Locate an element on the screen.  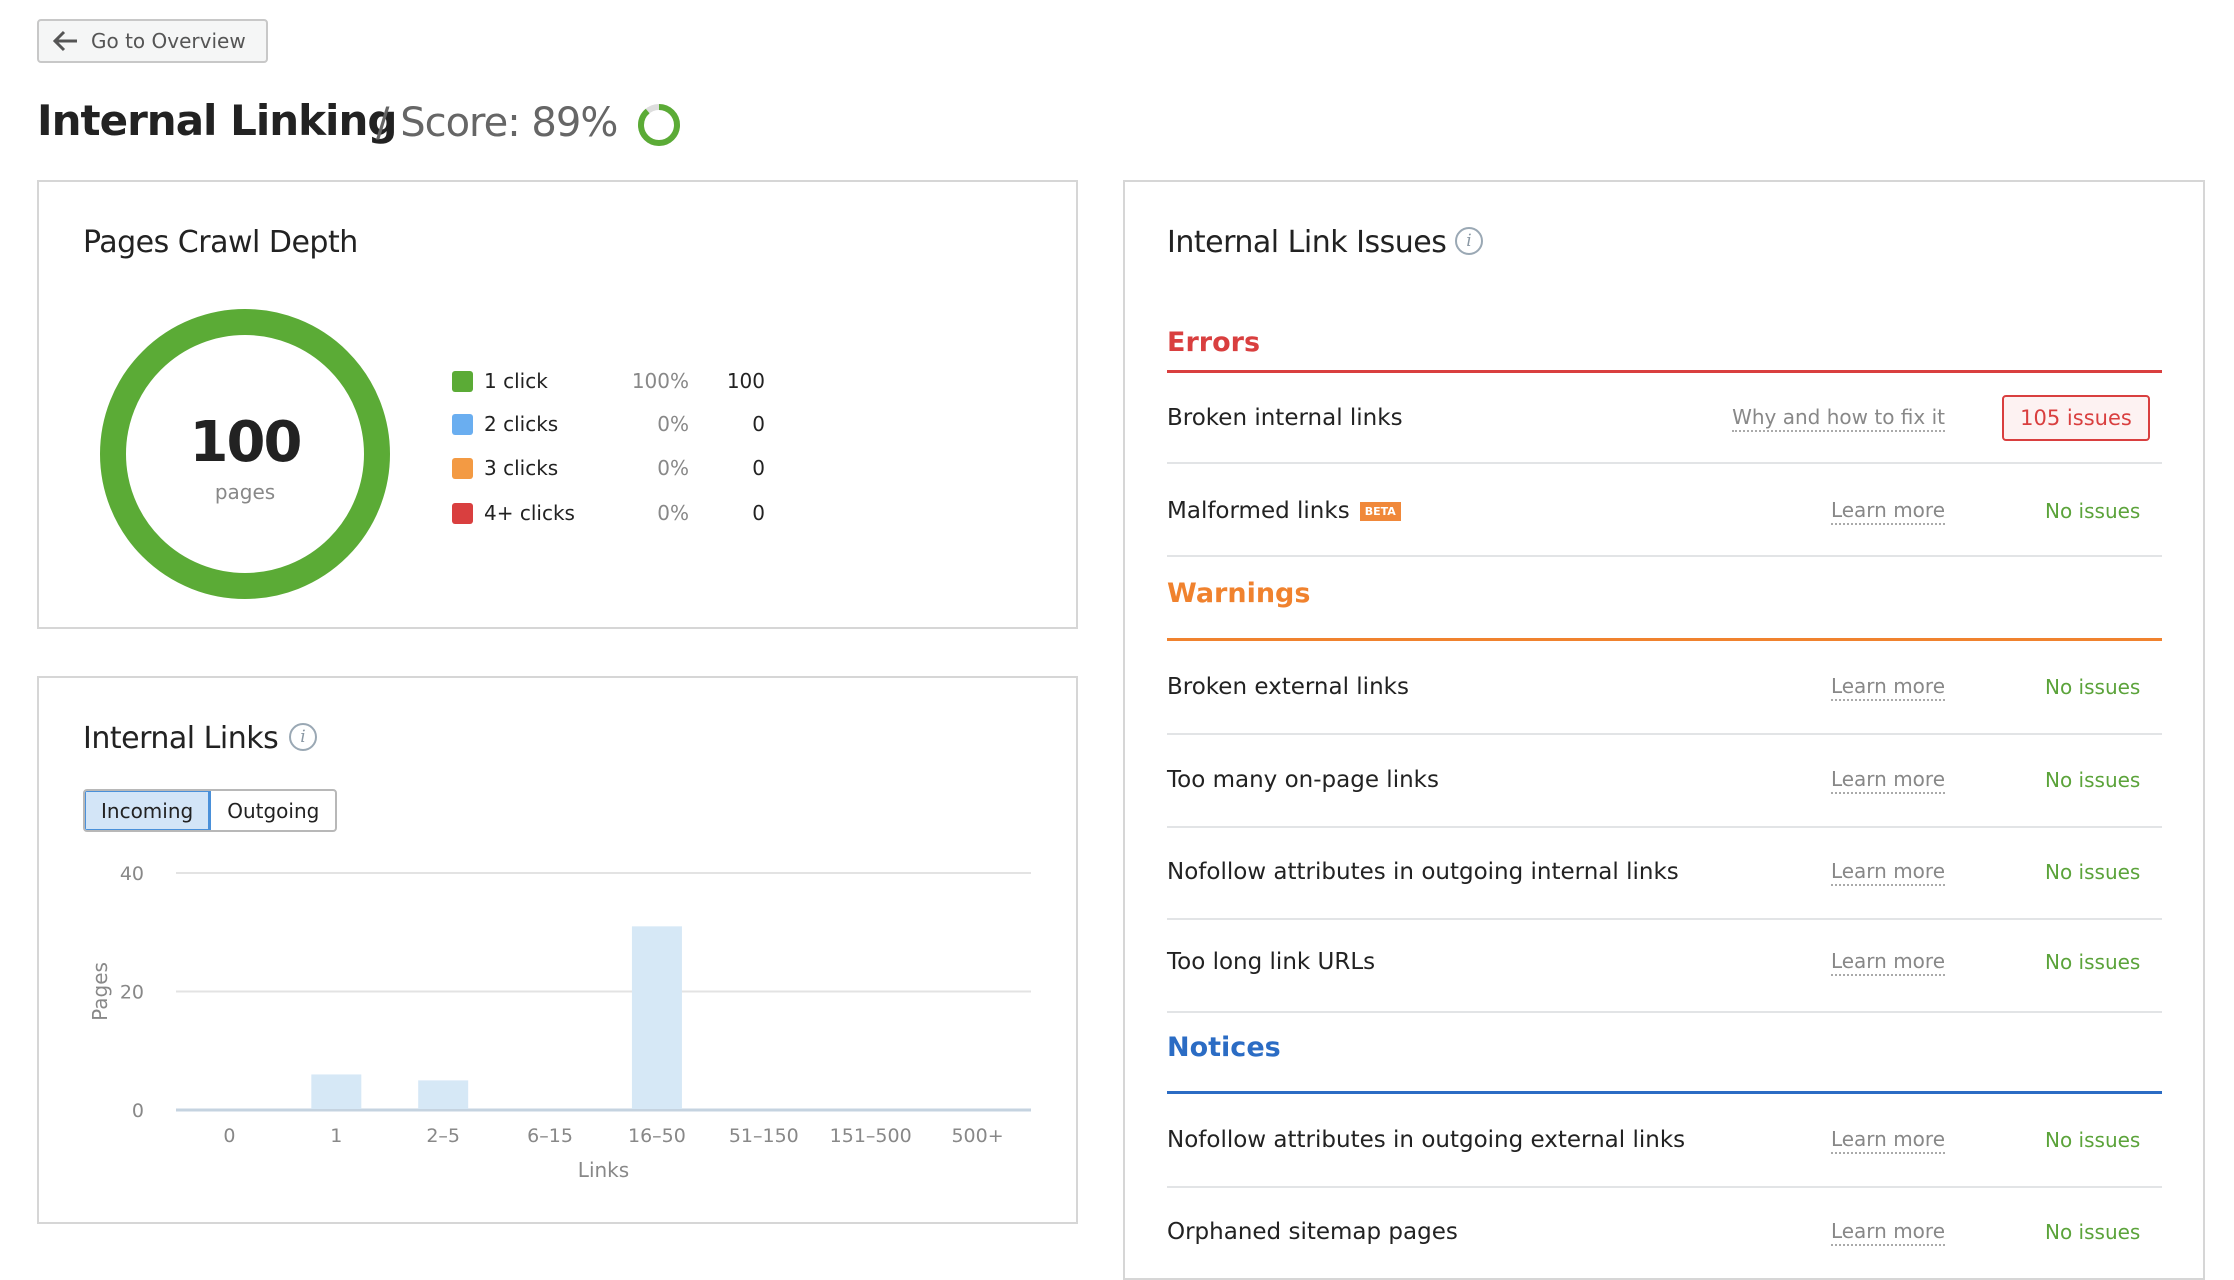
legend-percent: 100% is located at coordinates (660, 381).